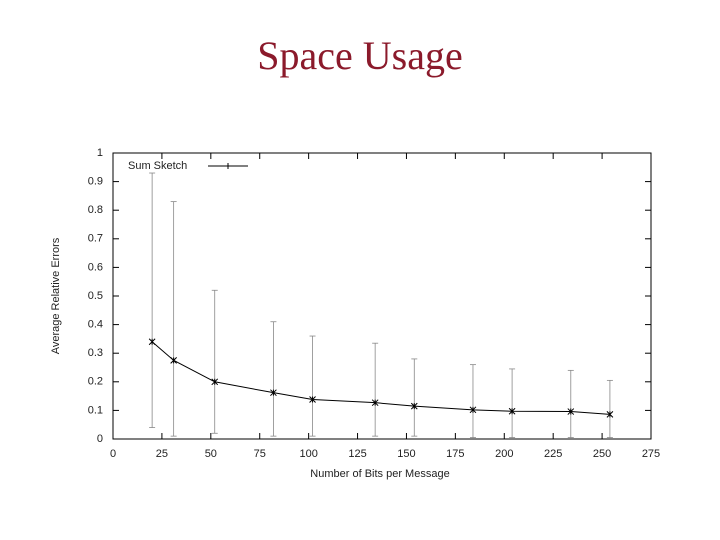 The width and height of the screenshot is (720, 540). I want to click on y-axis-label: Average Relative Errors, so click(56, 295).